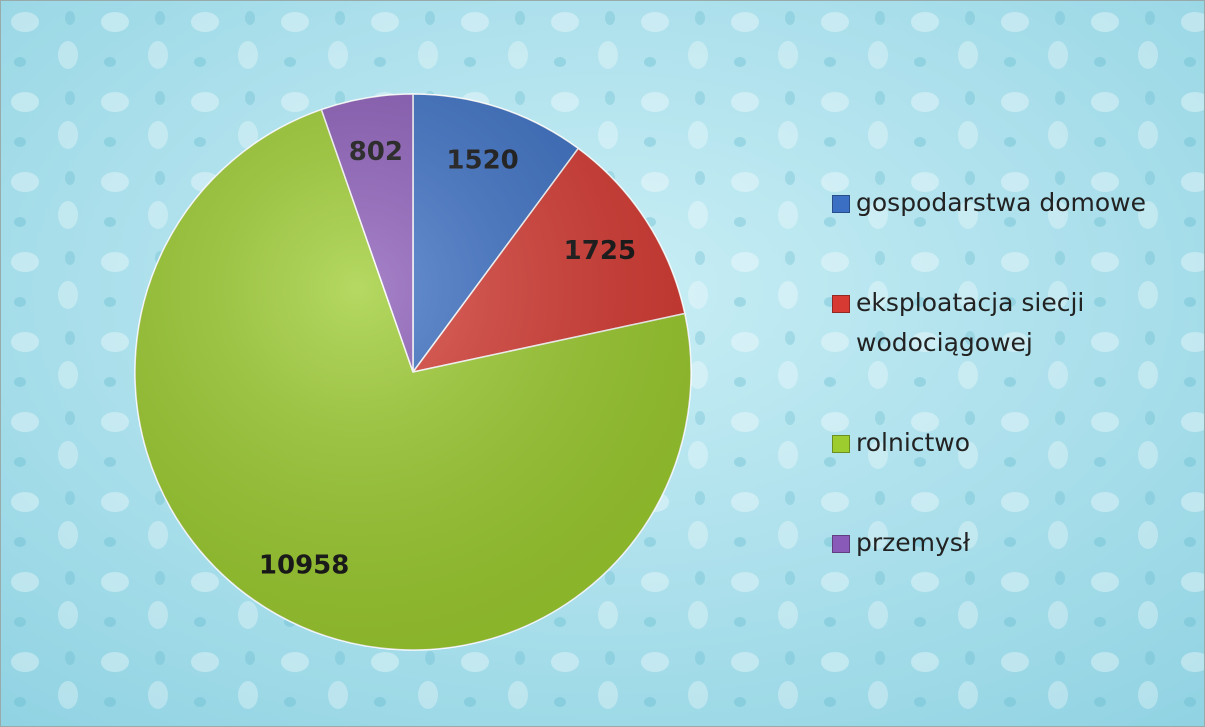 This screenshot has width=1205, height=727. I want to click on data-label: 10958, so click(304, 565).